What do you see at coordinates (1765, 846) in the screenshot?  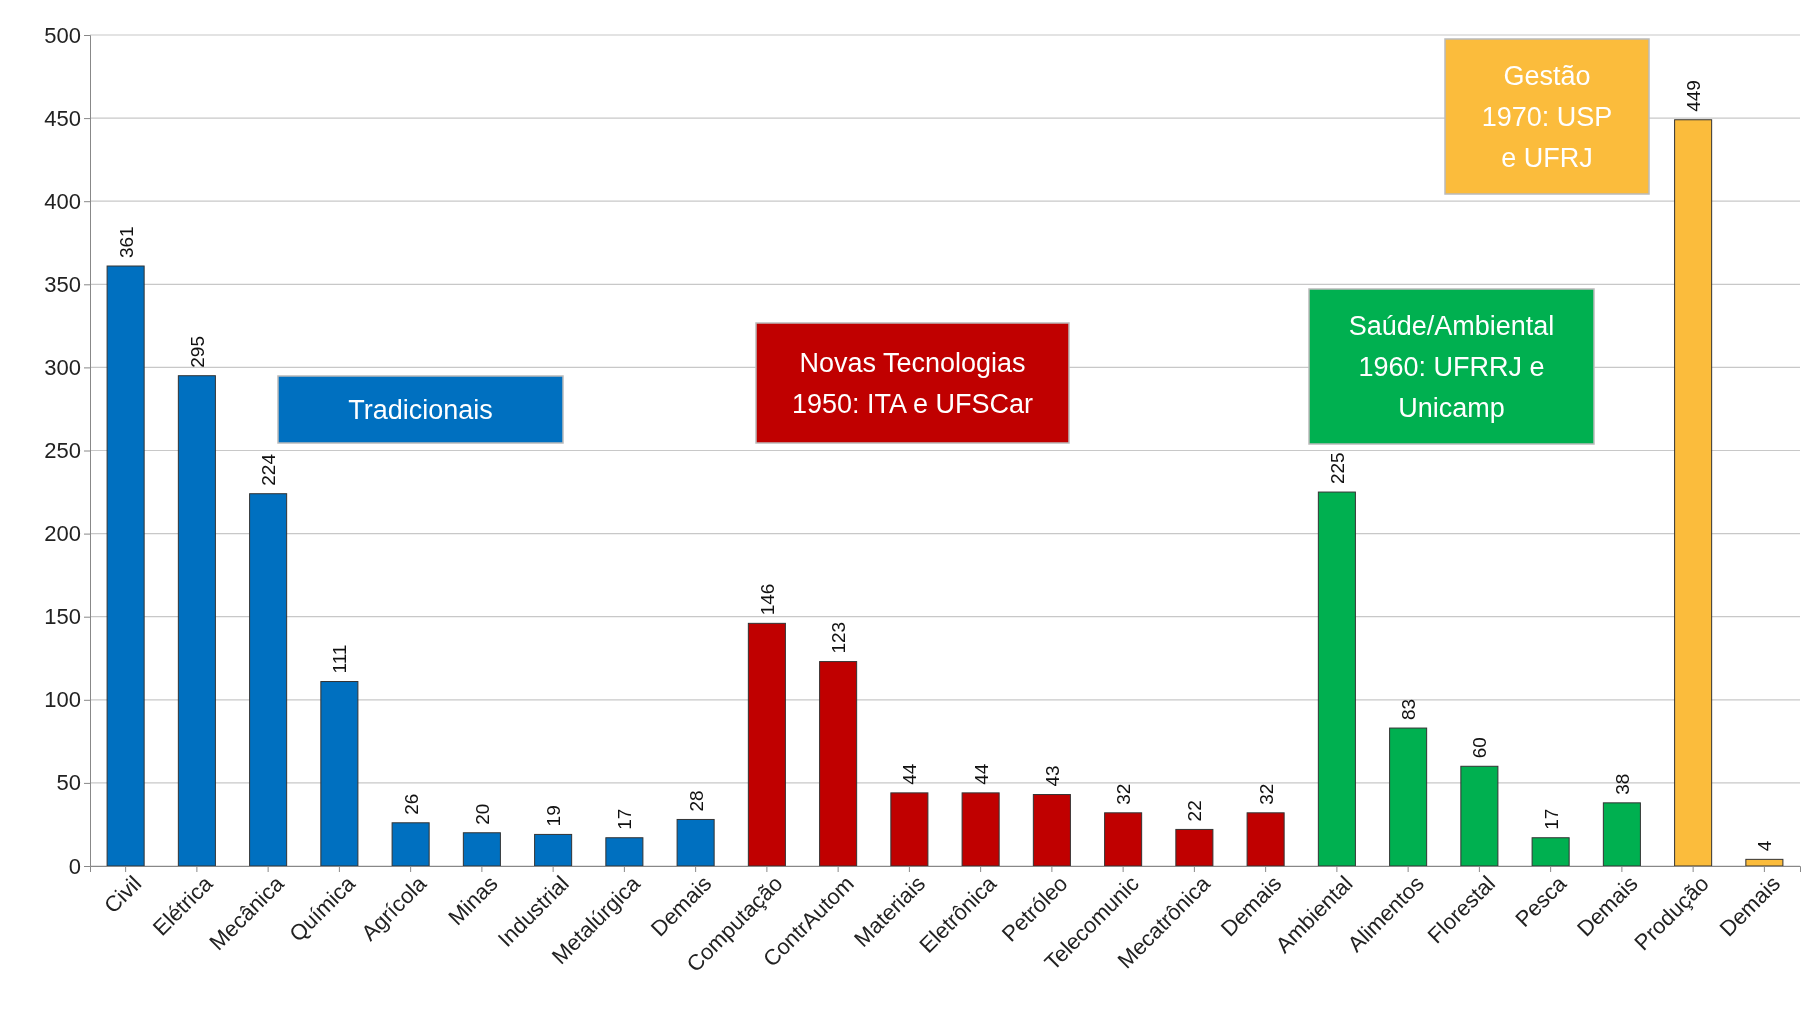 I see `data-label: 4` at bounding box center [1765, 846].